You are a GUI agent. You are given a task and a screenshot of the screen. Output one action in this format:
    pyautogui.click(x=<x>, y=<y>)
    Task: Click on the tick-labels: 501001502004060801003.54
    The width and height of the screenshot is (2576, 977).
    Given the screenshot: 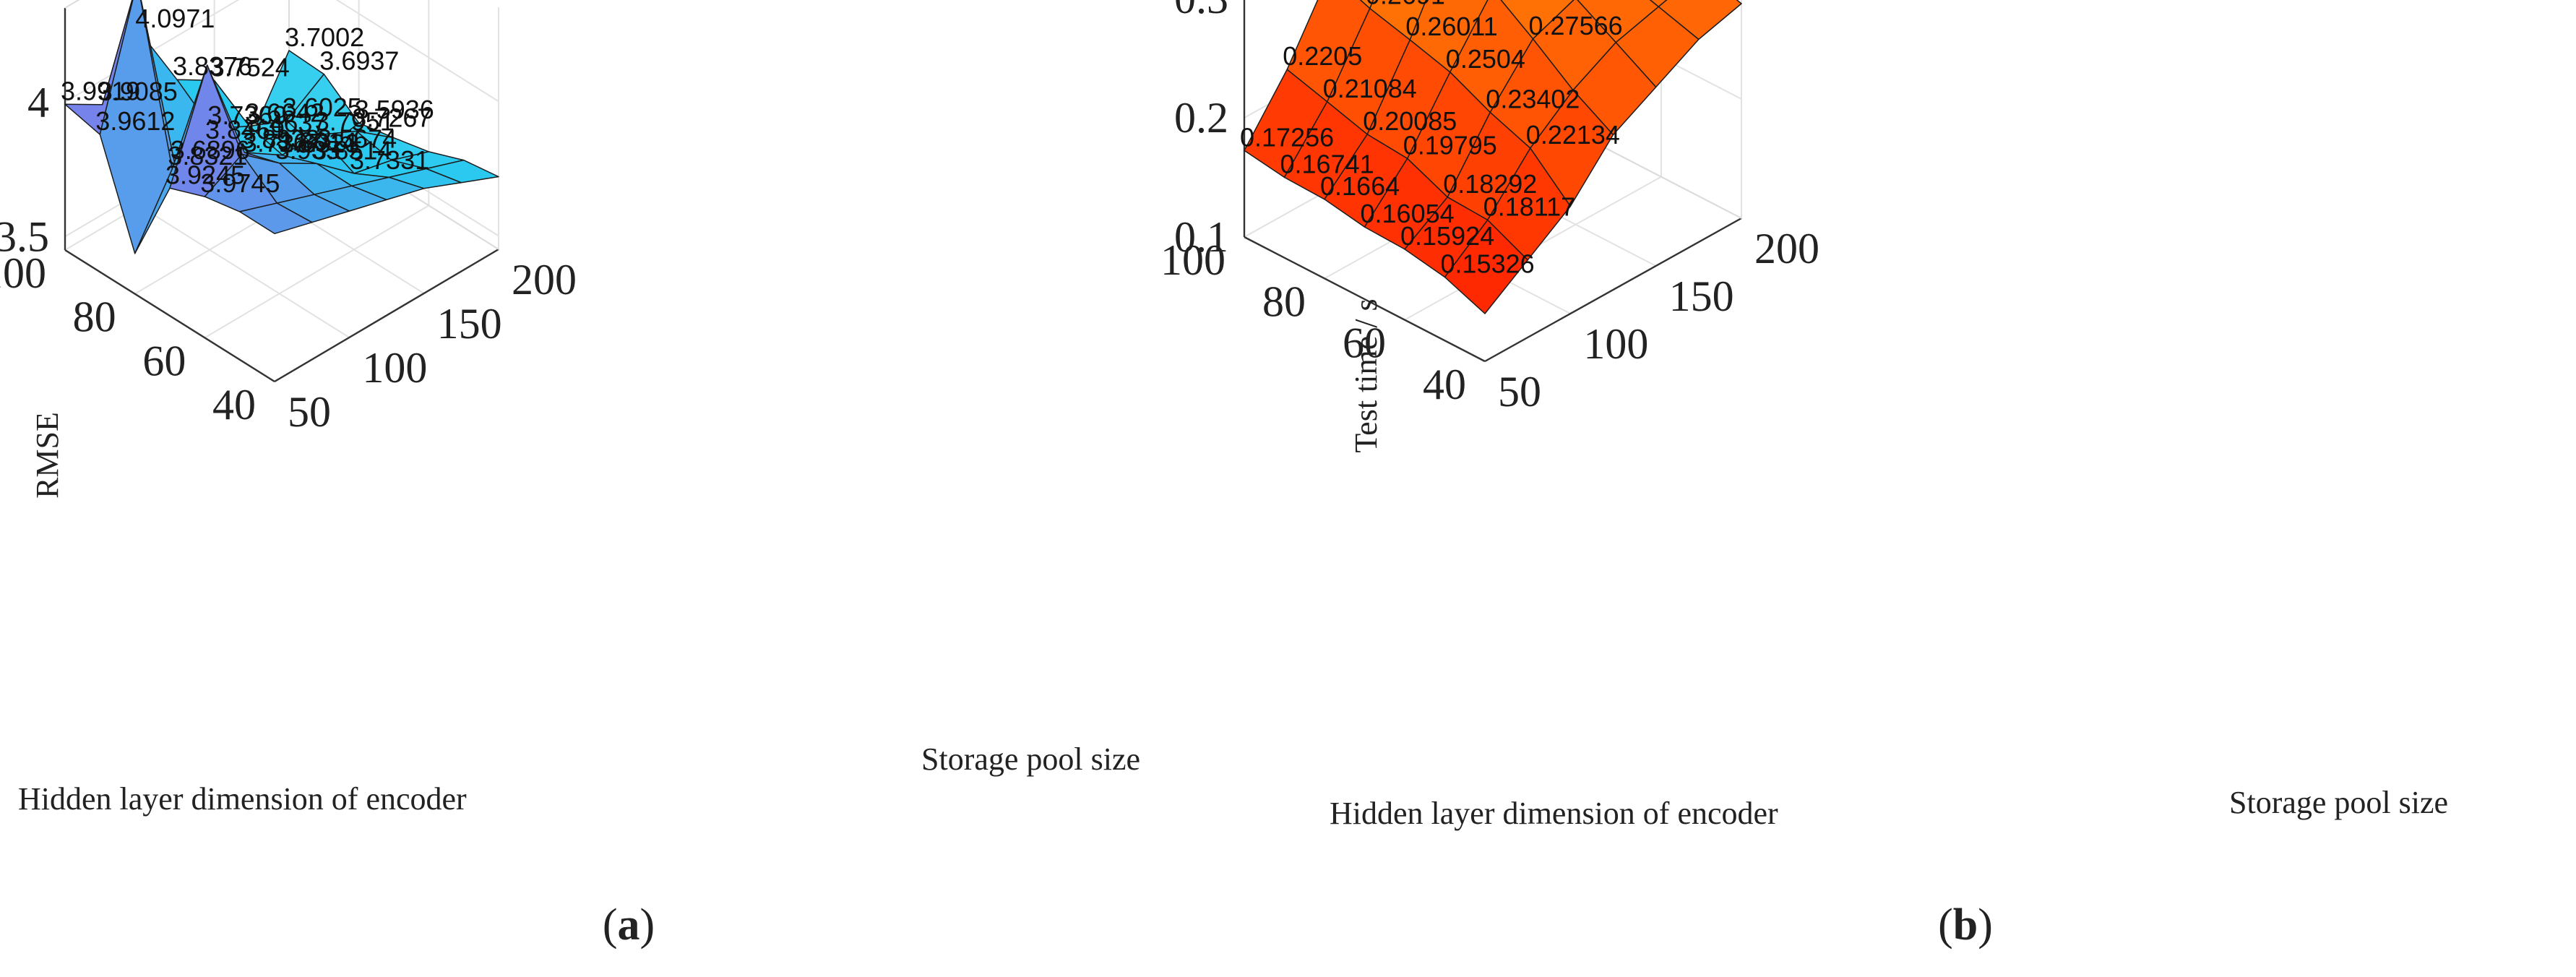 What is the action you would take?
    pyautogui.click(x=288, y=257)
    